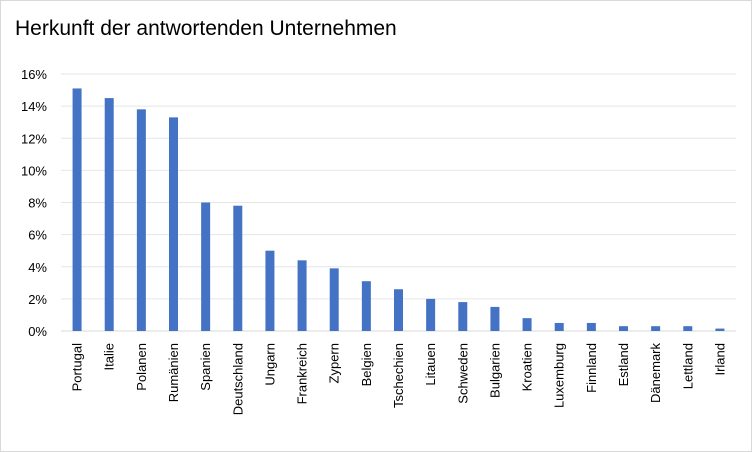 Image resolution: width=752 pixels, height=452 pixels. What do you see at coordinates (77, 367) in the screenshot?
I see `x-tick-label: Portugal` at bounding box center [77, 367].